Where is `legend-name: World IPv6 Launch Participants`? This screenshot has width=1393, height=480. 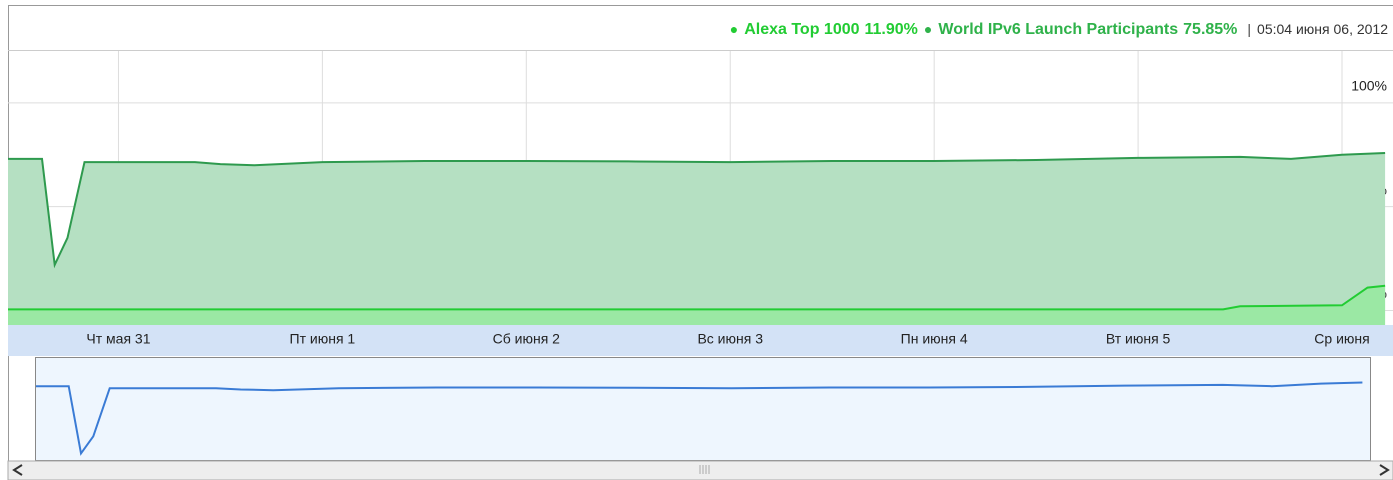
legend-name: World IPv6 Launch Participants is located at coordinates (1058, 29).